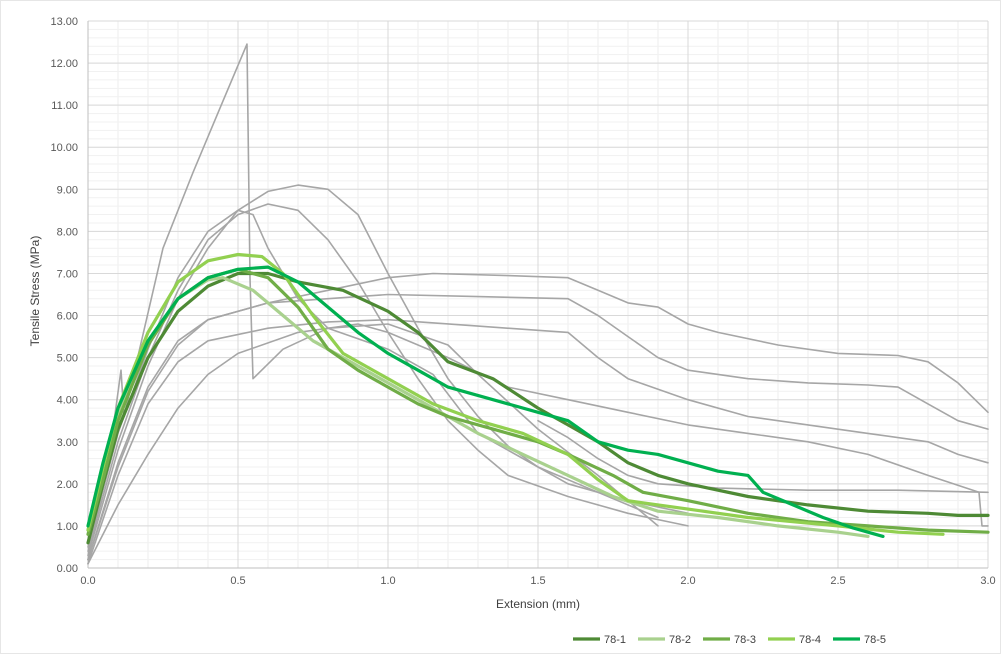  Describe the element at coordinates (67, 569) in the screenshot. I see `y-tick-label: 0.00` at that location.